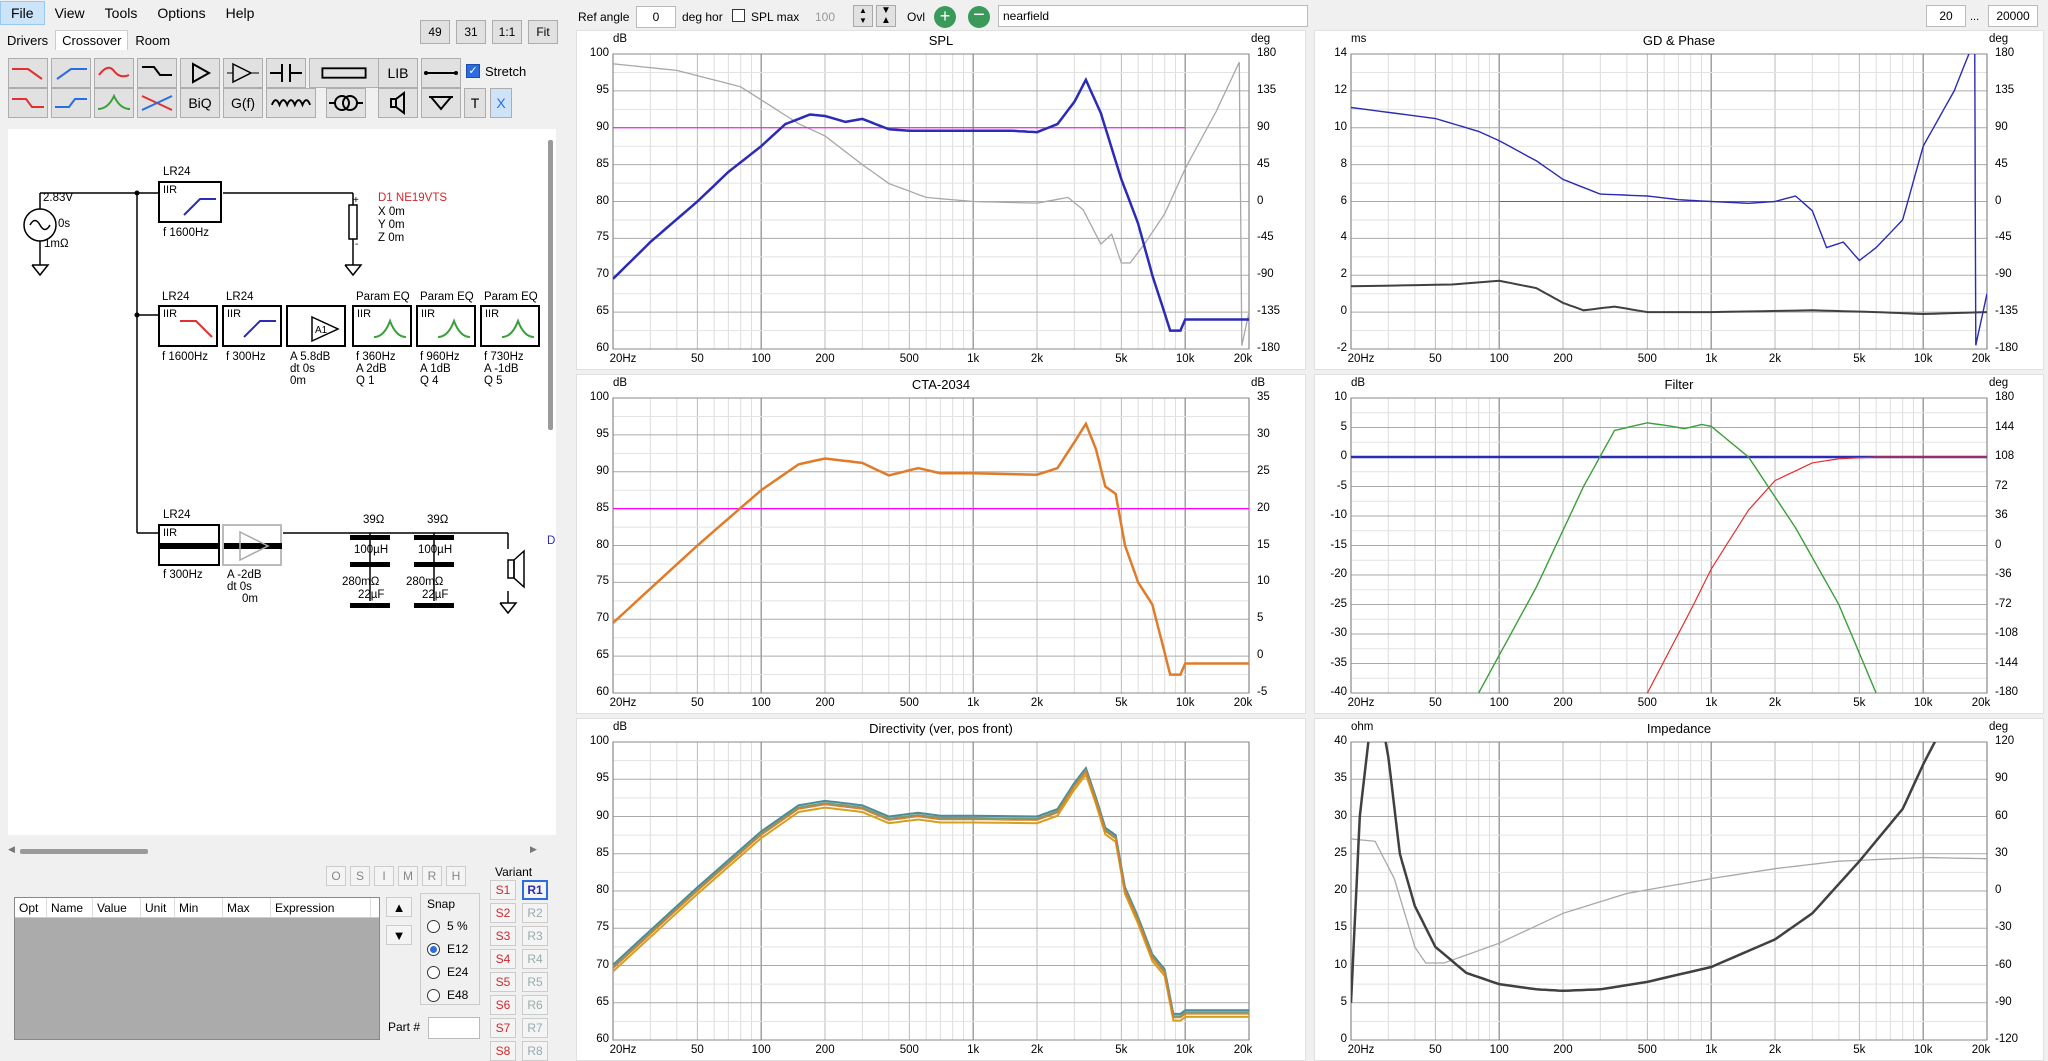 Image resolution: width=2048 pixels, height=1061 pixels. I want to click on variant-r4-button: R4, so click(535, 959).